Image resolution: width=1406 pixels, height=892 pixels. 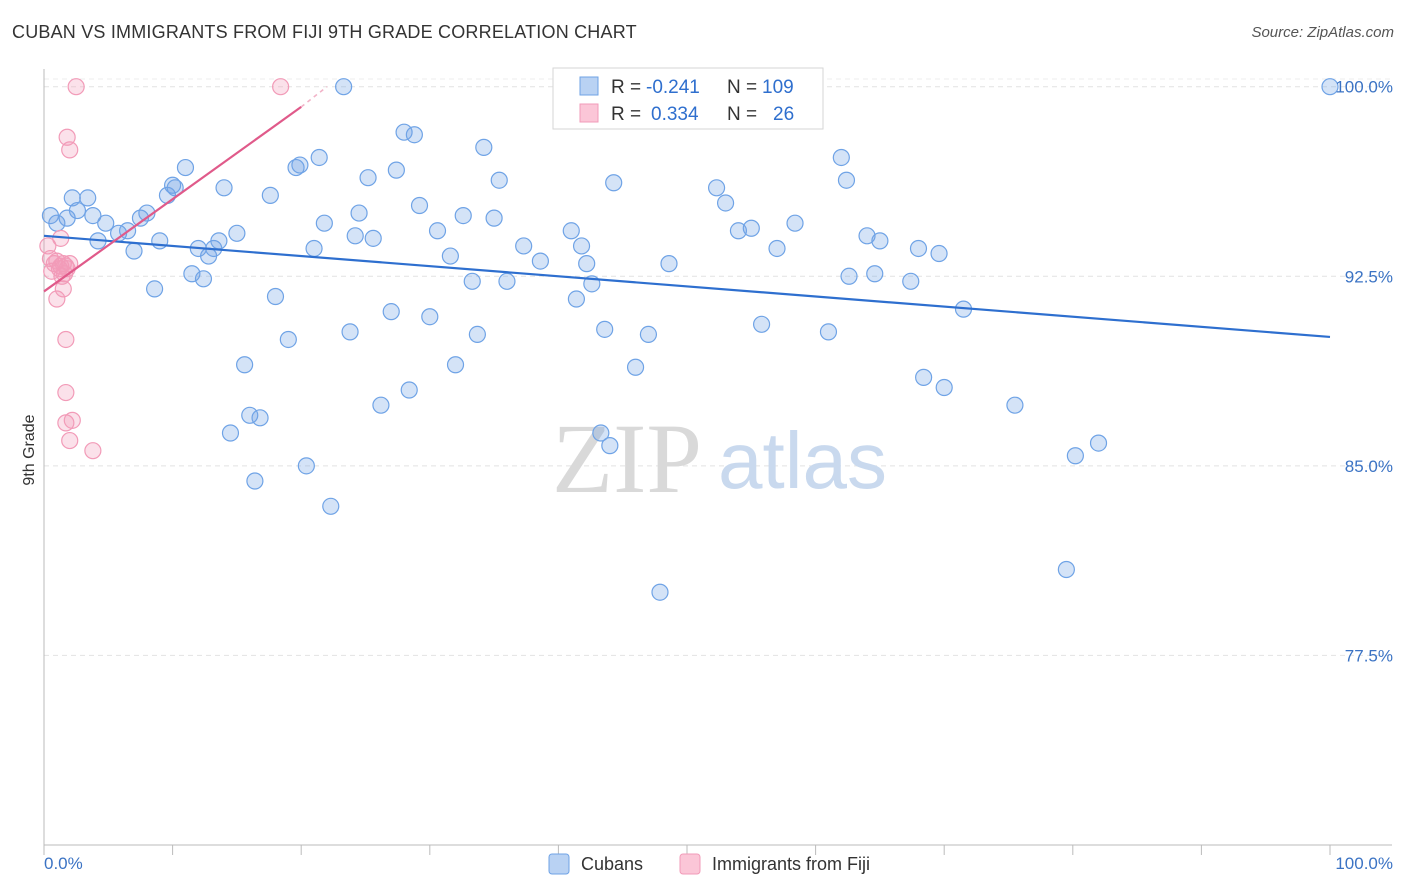 What do you see at coordinates (559, 864) in the screenshot?
I see `bottom-legend-swatch-blue` at bounding box center [559, 864].